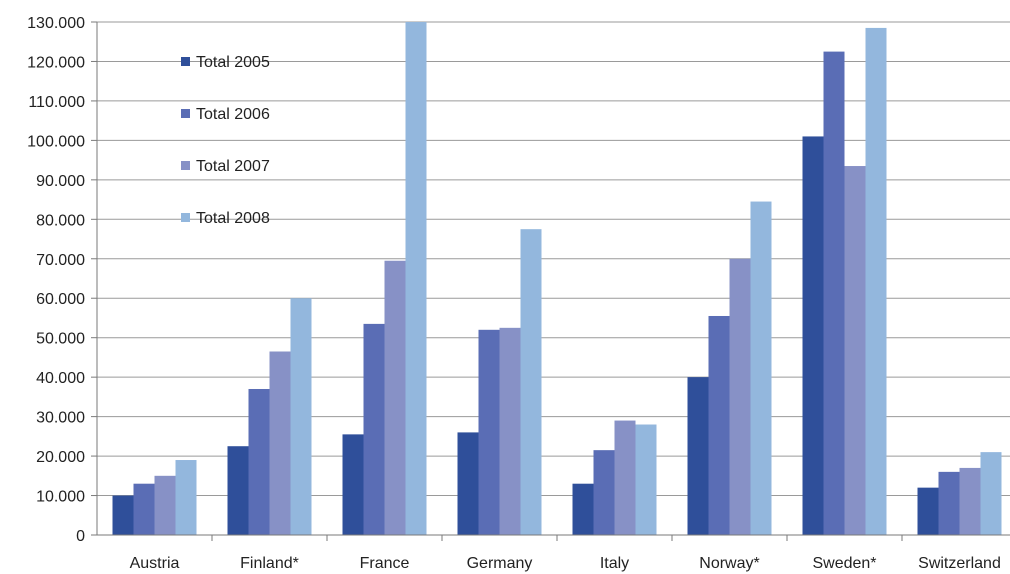 The height and width of the screenshot is (574, 1010). I want to click on legend-label: Total 2006, so click(233, 114).